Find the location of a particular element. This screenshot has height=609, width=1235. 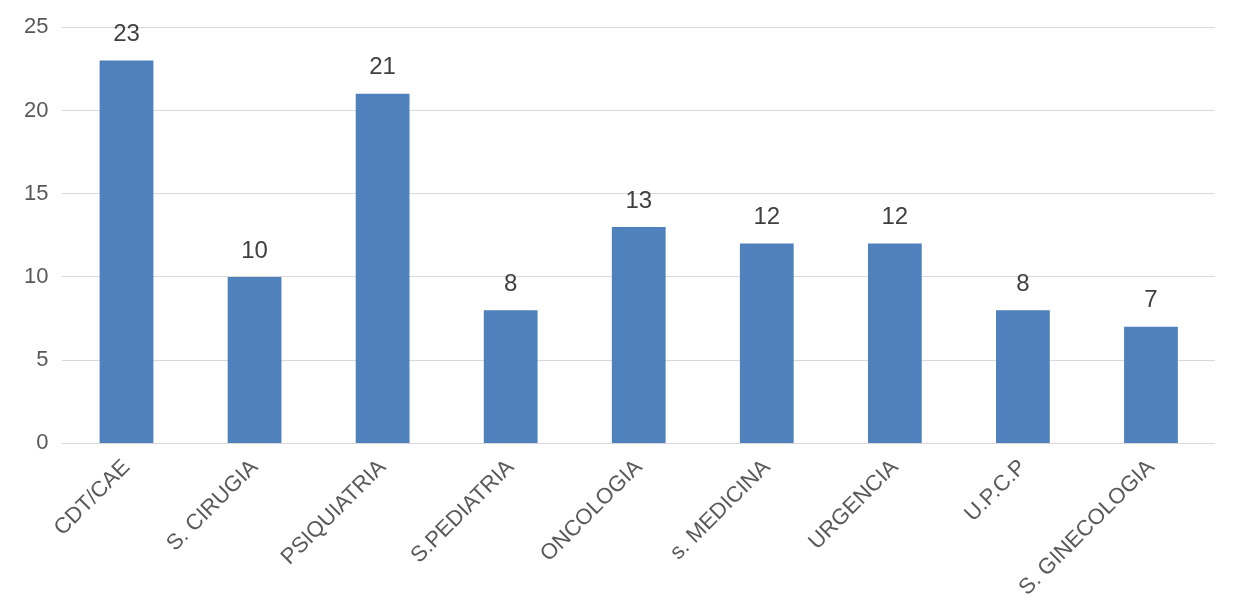

y-tick-label: 0 is located at coordinates (42, 442).